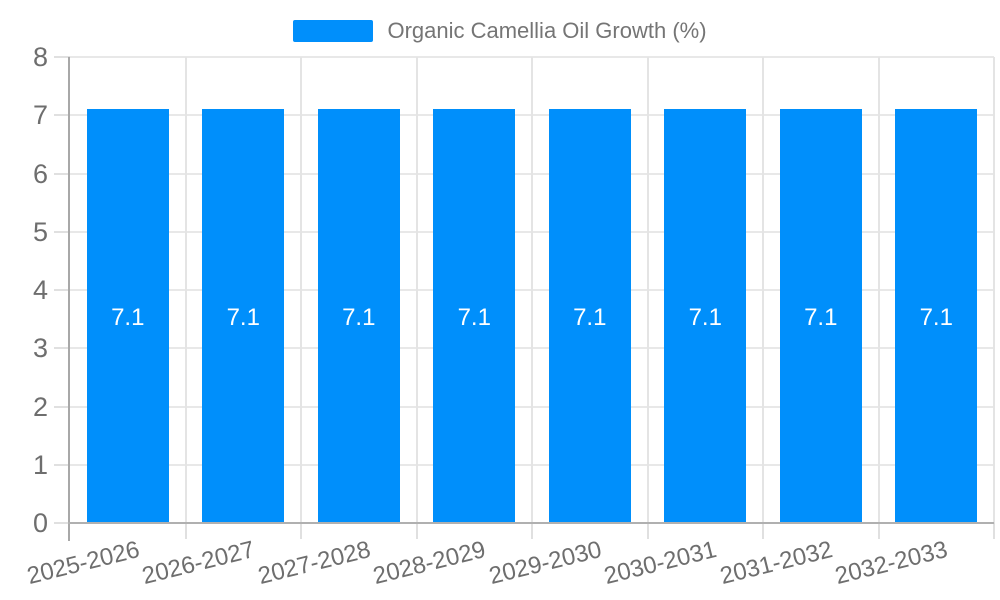 Image resolution: width=1000 pixels, height=600 pixels. I want to click on x-tick-label: 2030-2031, so click(660, 563).